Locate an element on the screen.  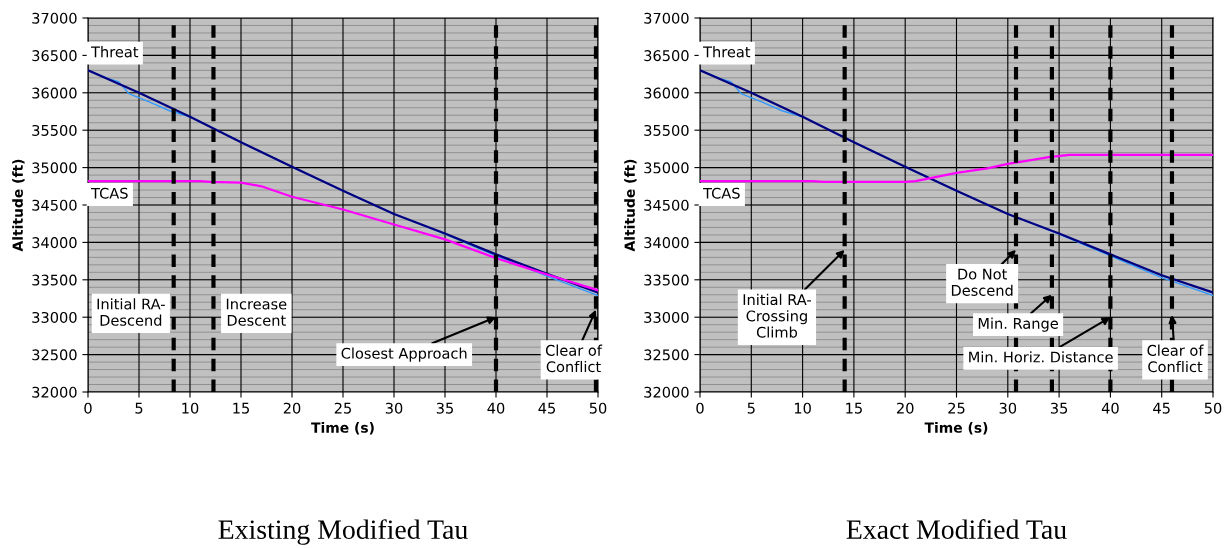
annotation: Do Not Descend is located at coordinates (982, 282).